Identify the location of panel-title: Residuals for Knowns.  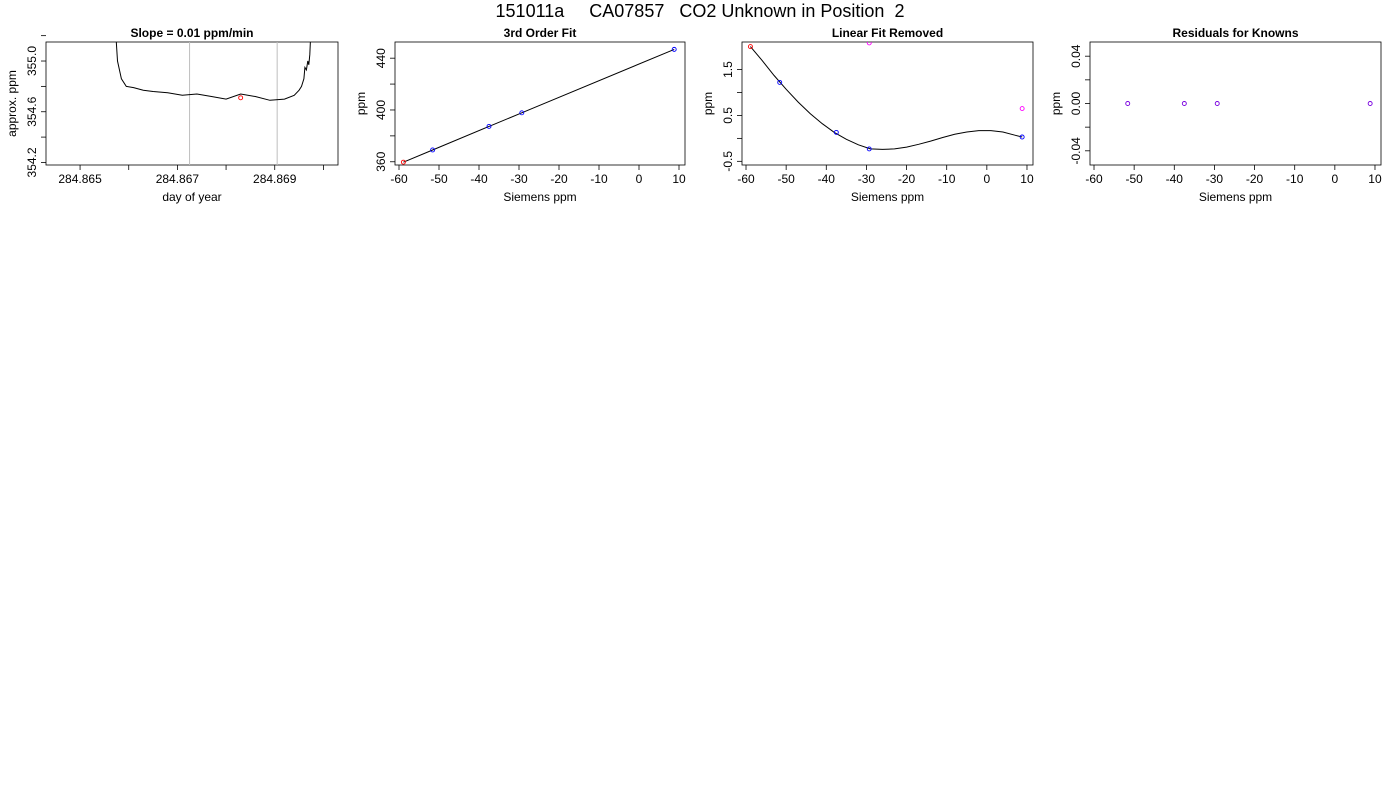
(1235, 33).